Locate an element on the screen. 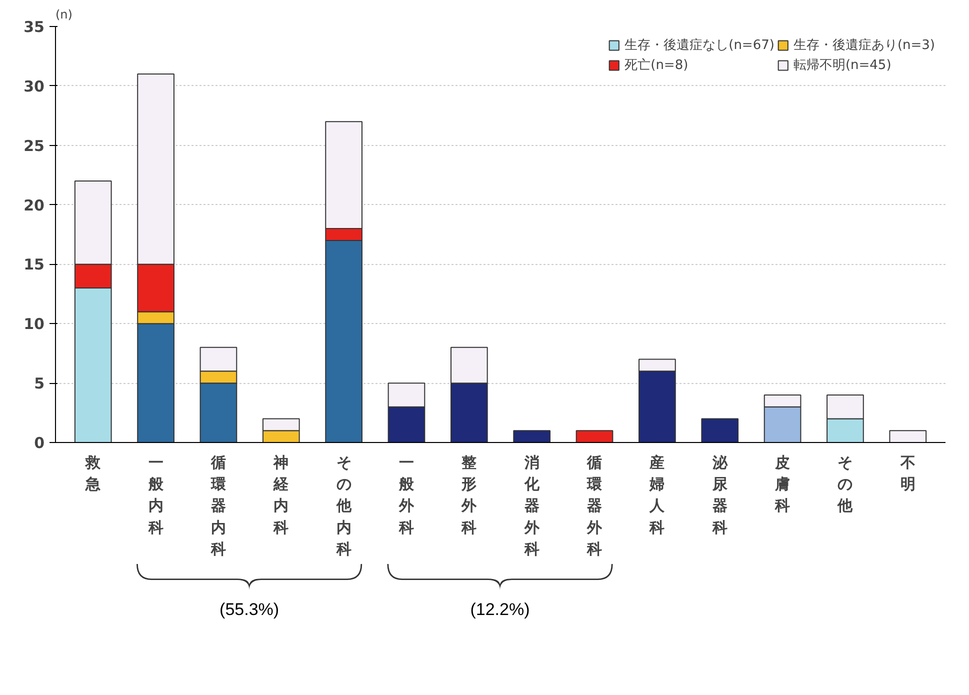  x-tick-label: 皮膚科 is located at coordinates (782, 484).